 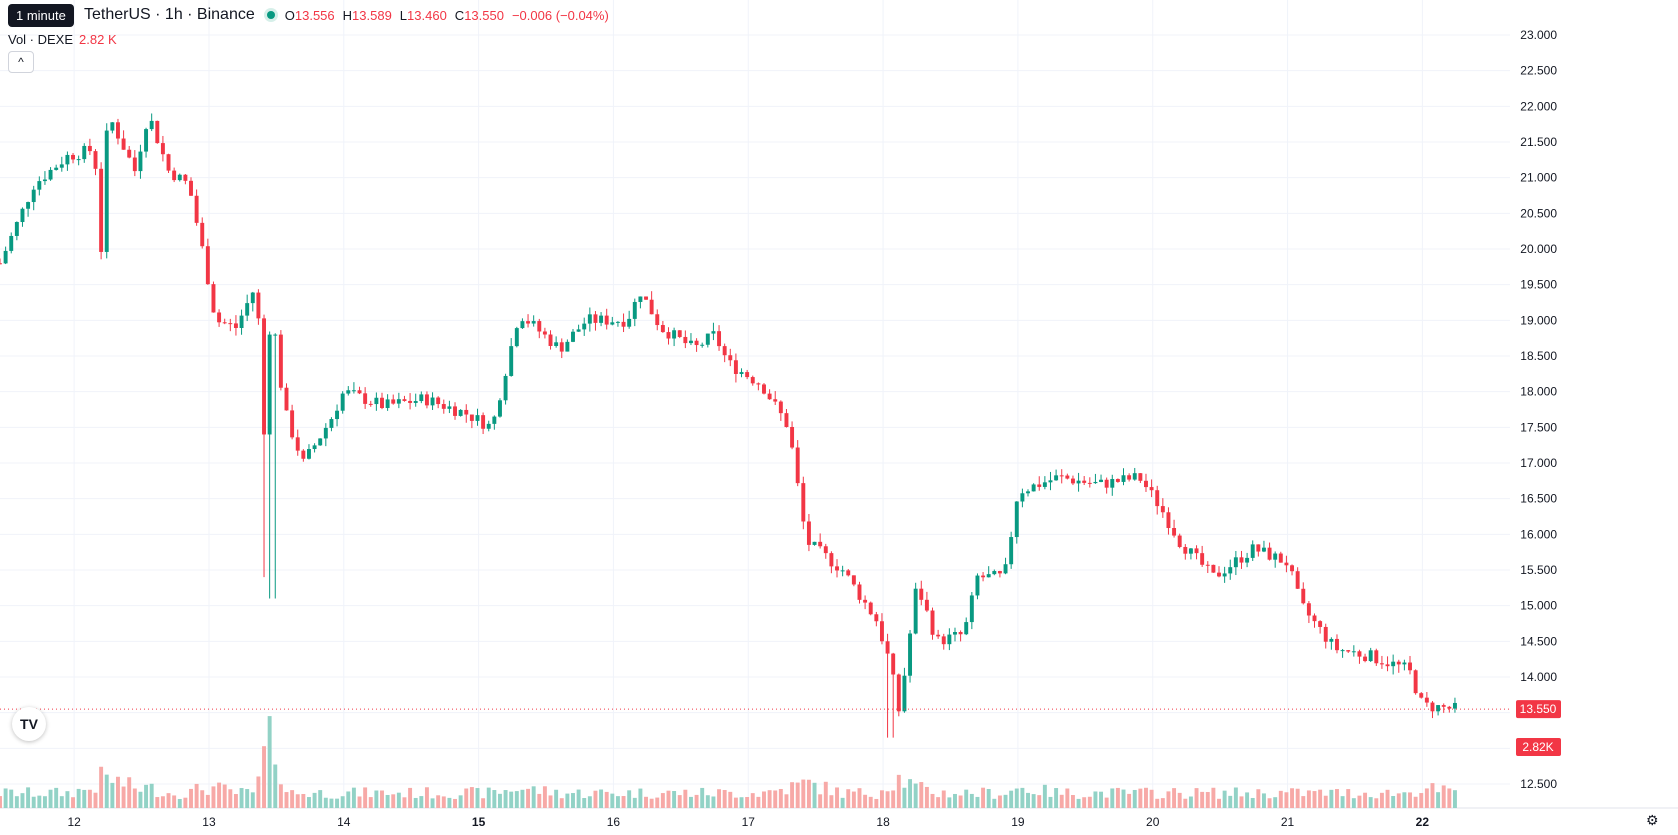 What do you see at coordinates (314, 15) in the screenshot?
I see `open-value: 13.556` at bounding box center [314, 15].